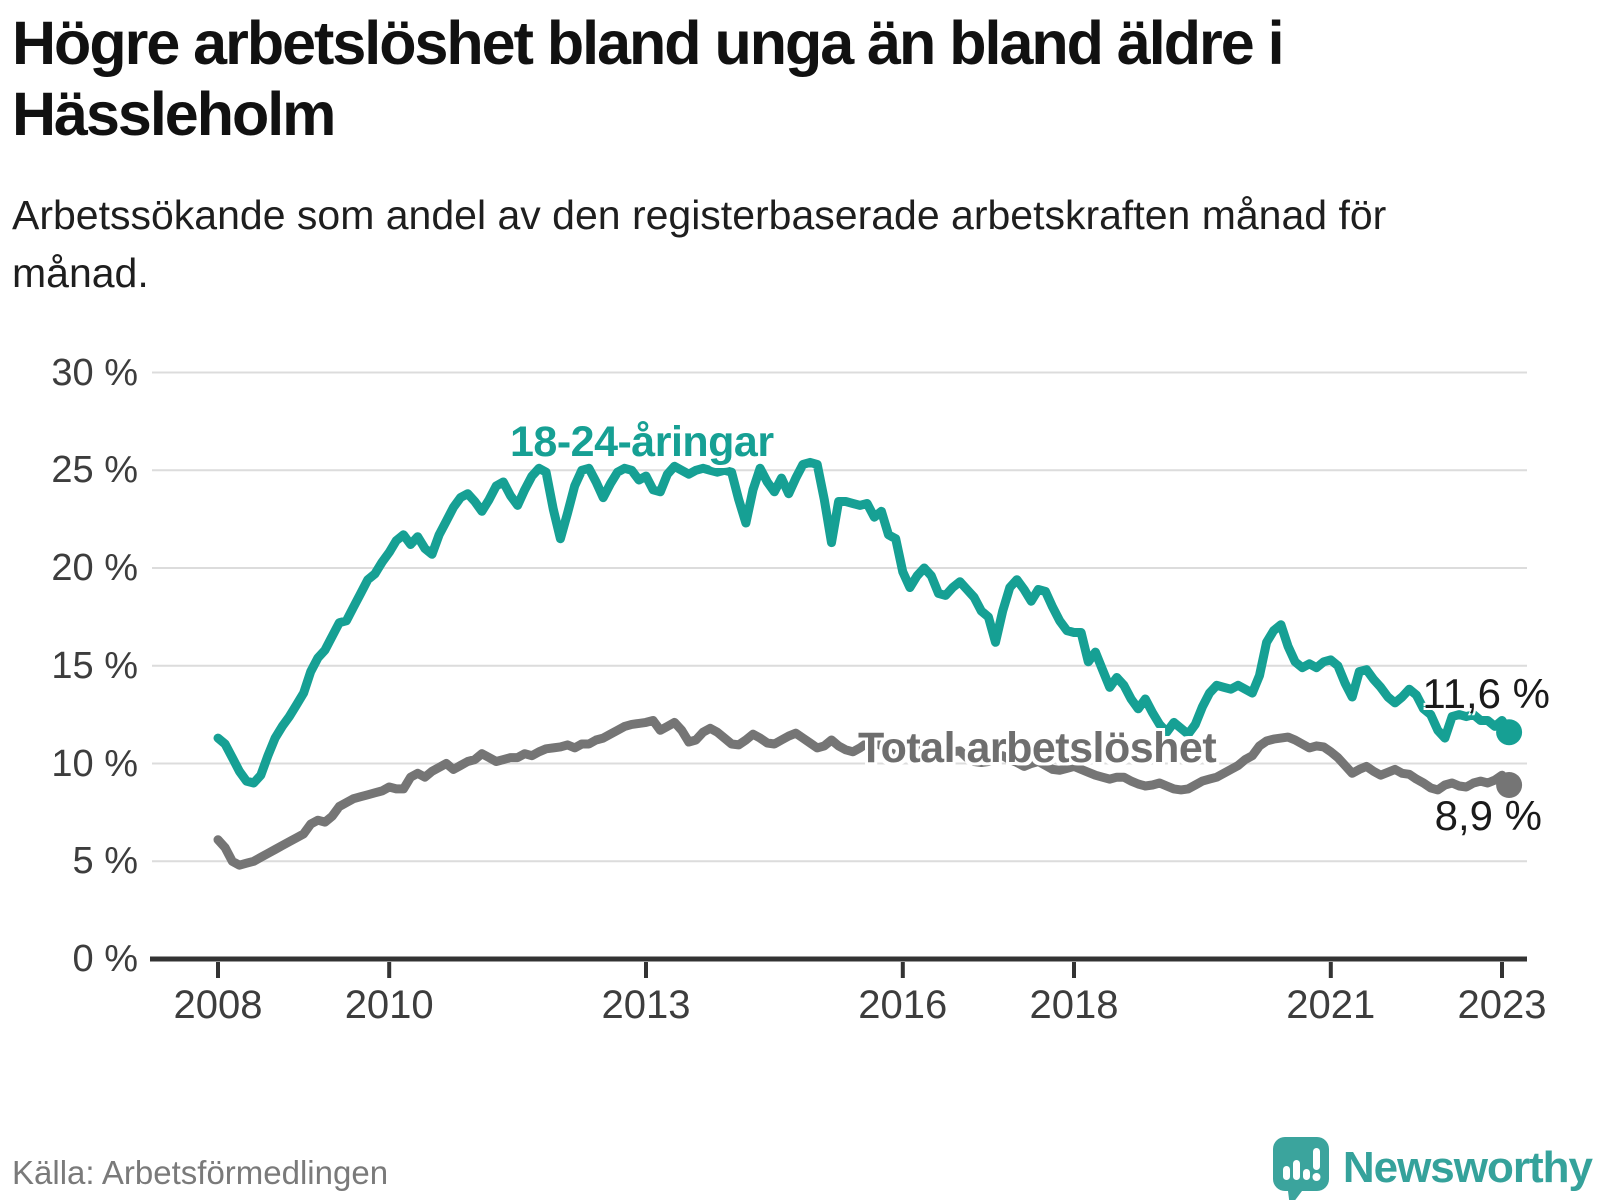  I want to click on y-axis-label-25: 25 %, so click(94, 470).